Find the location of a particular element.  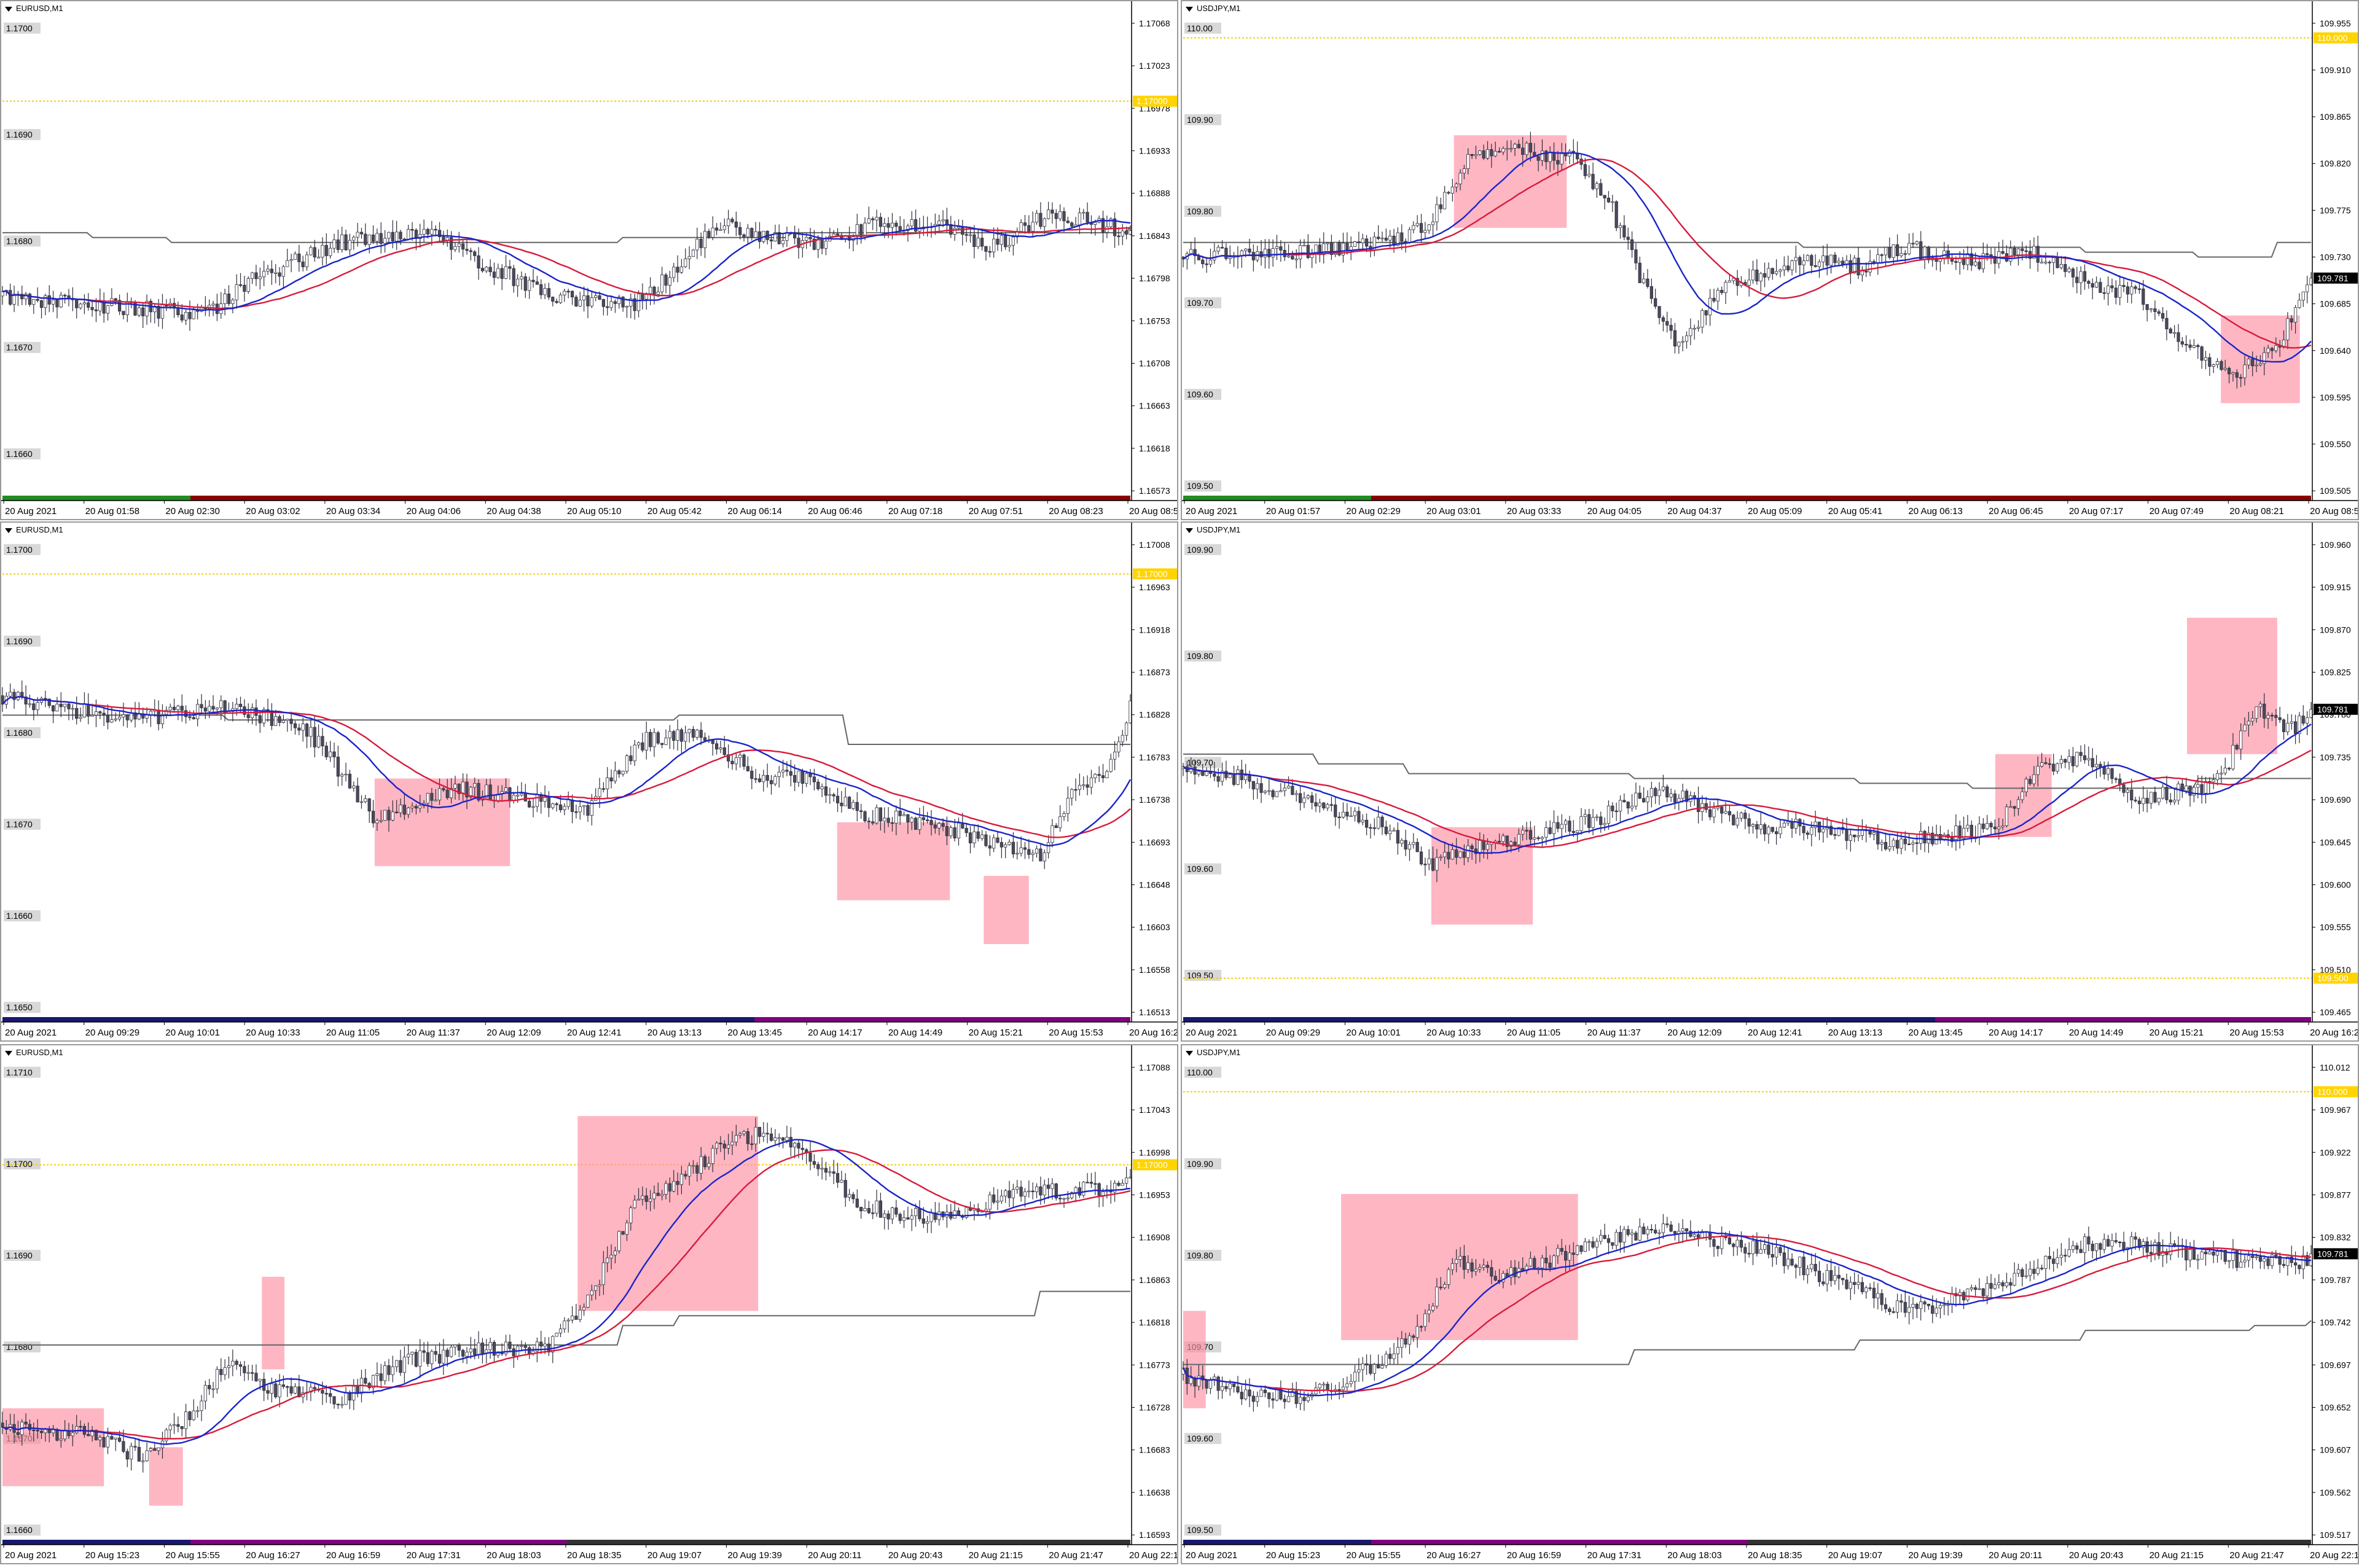

time-tick-label: 20 Aug 02:29 is located at coordinates (1373, 511).